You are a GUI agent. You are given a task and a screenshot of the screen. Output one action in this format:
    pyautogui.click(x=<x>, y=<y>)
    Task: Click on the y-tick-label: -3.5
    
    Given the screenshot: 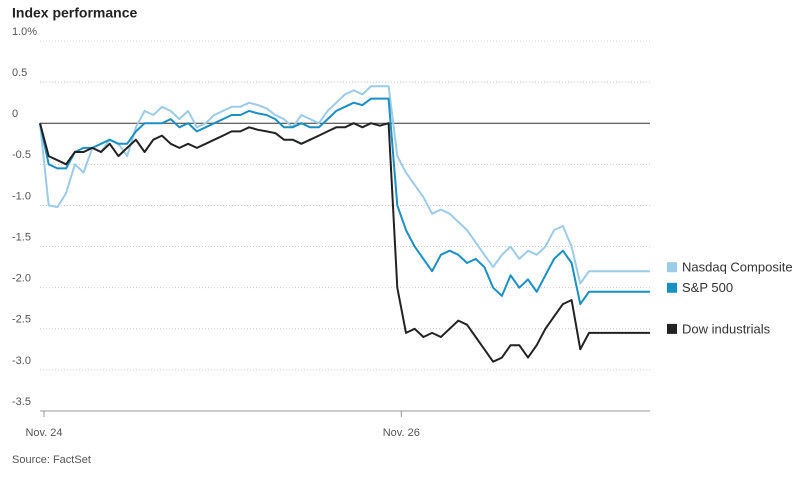 What is the action you would take?
    pyautogui.click(x=21, y=402)
    